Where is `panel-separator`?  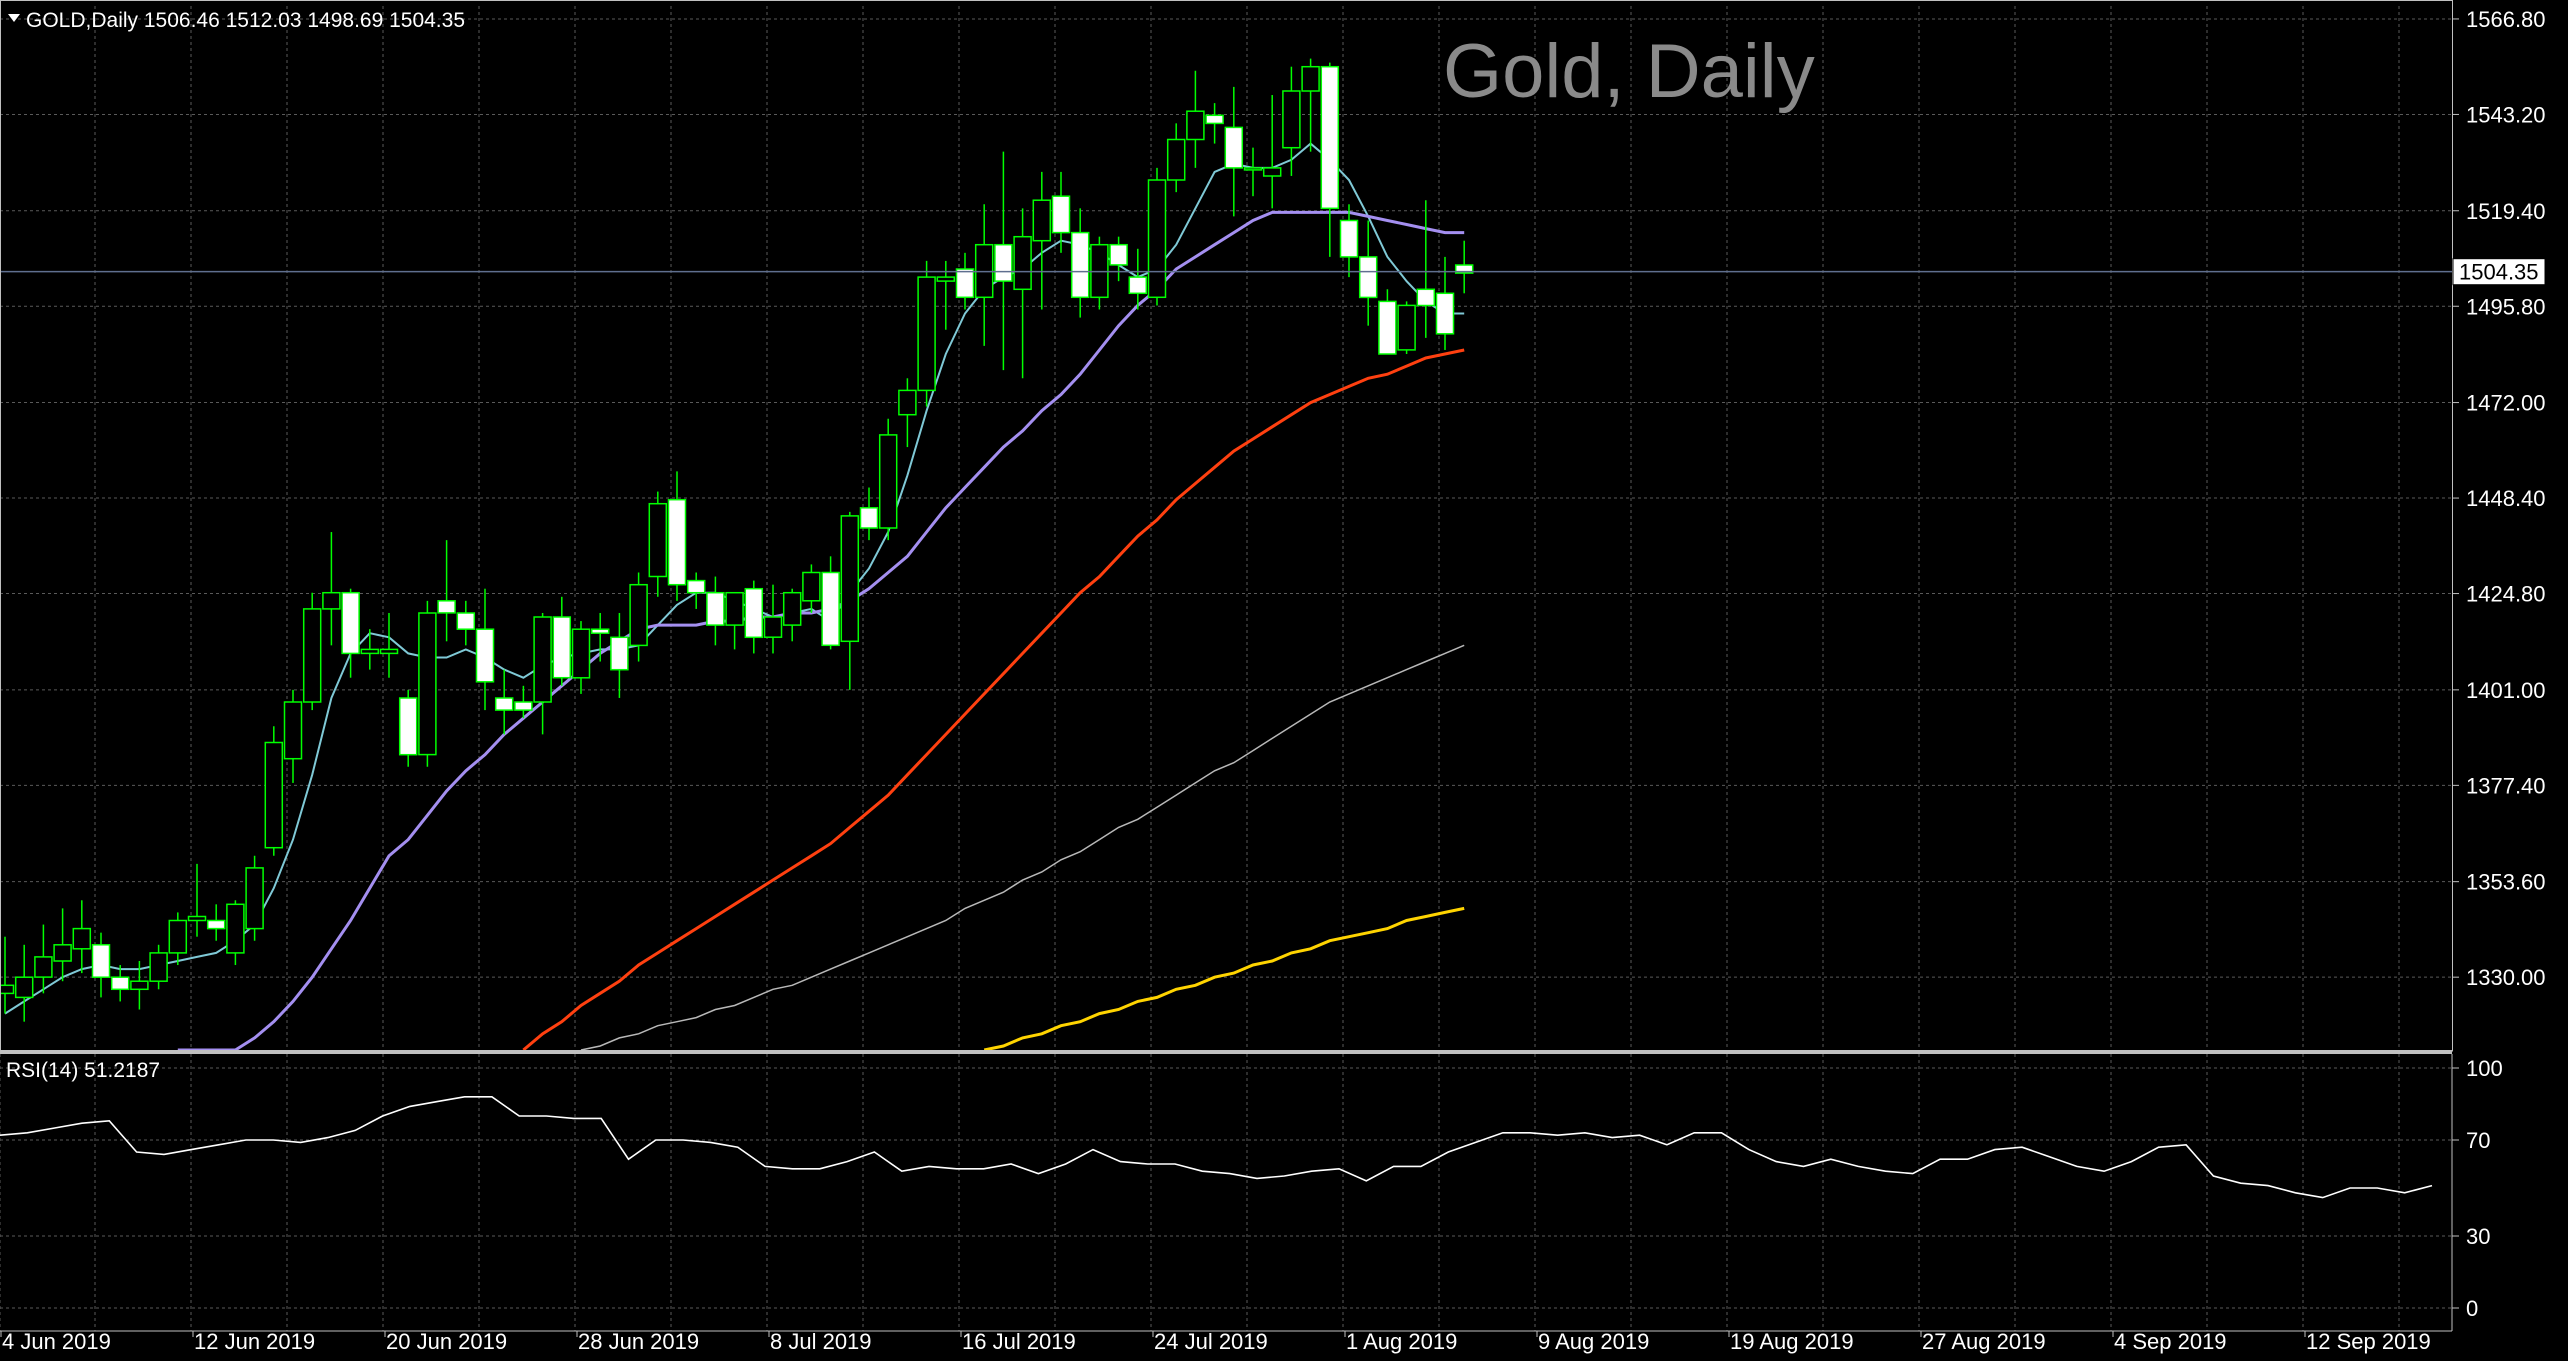
panel-separator is located at coordinates (1226, 1052).